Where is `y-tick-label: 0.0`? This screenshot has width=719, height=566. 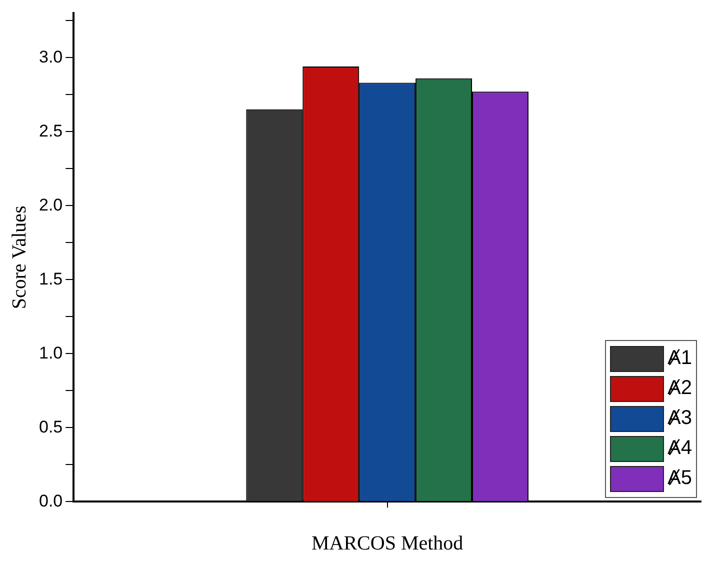 y-tick-label: 0.0 is located at coordinates (50, 500).